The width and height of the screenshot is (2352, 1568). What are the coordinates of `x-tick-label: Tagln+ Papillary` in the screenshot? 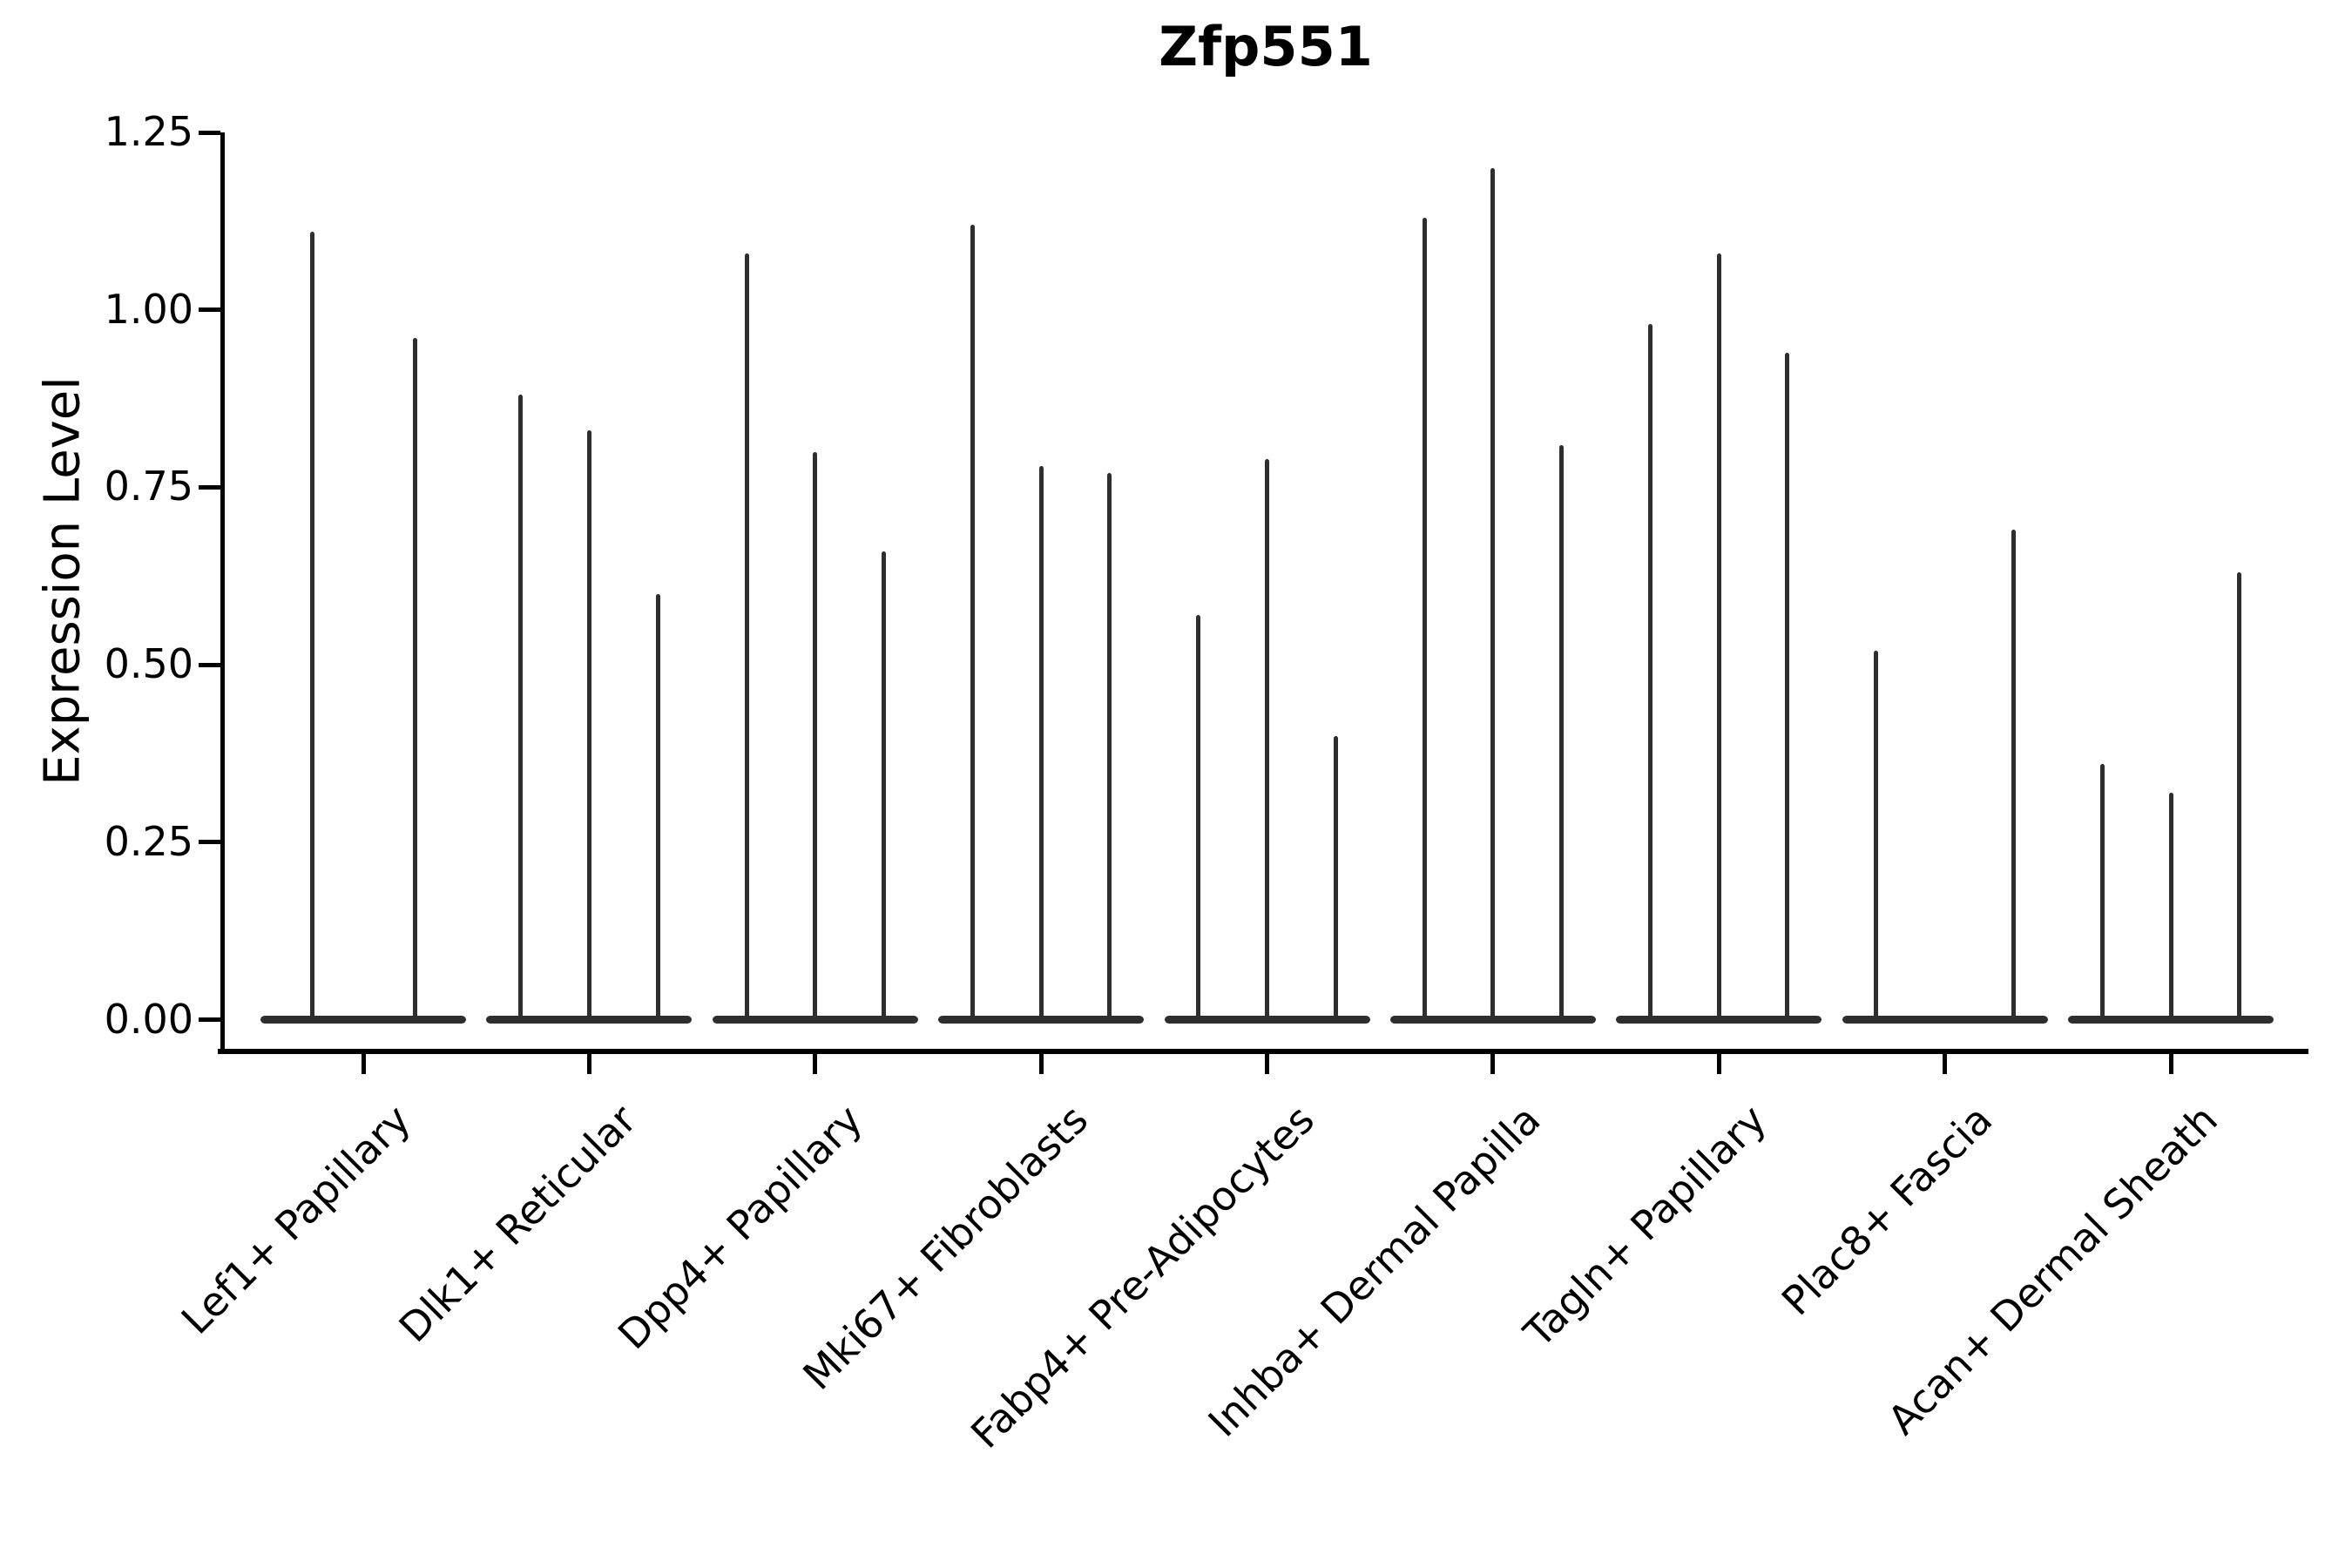 It's located at (1644, 1226).